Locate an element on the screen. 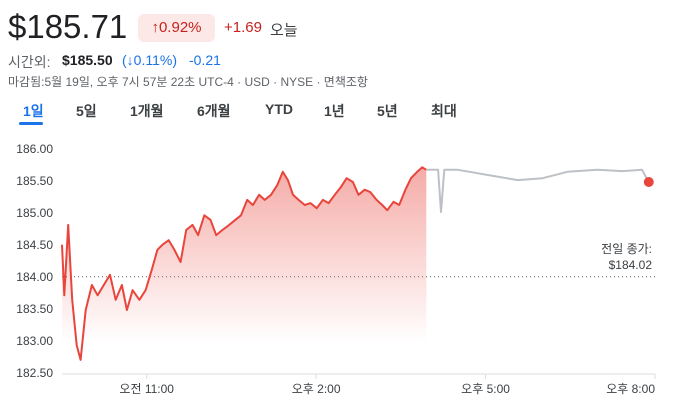 The width and height of the screenshot is (689, 409). tab: 최대 is located at coordinates (444, 111).